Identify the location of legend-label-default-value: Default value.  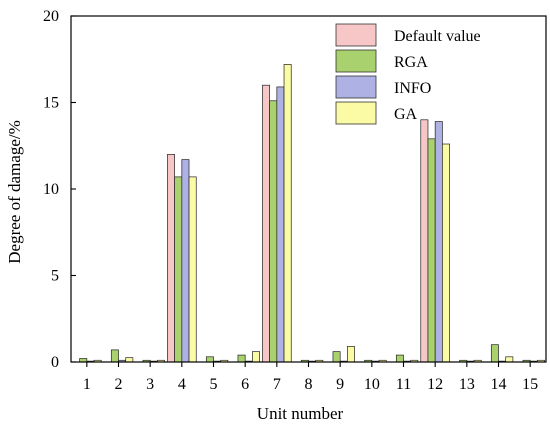
(437, 36).